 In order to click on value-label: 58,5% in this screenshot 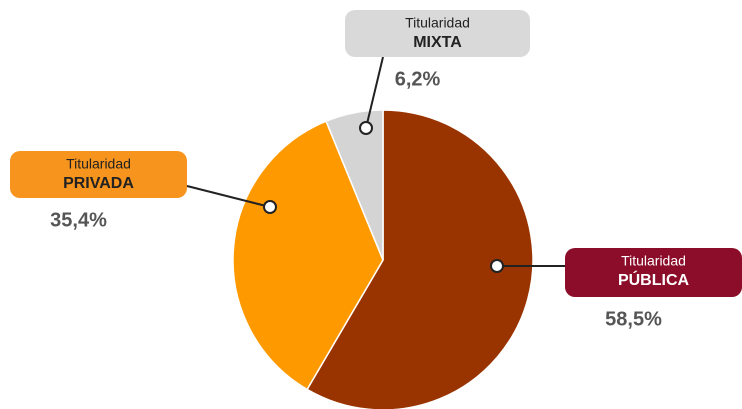, I will do `click(633, 319)`.